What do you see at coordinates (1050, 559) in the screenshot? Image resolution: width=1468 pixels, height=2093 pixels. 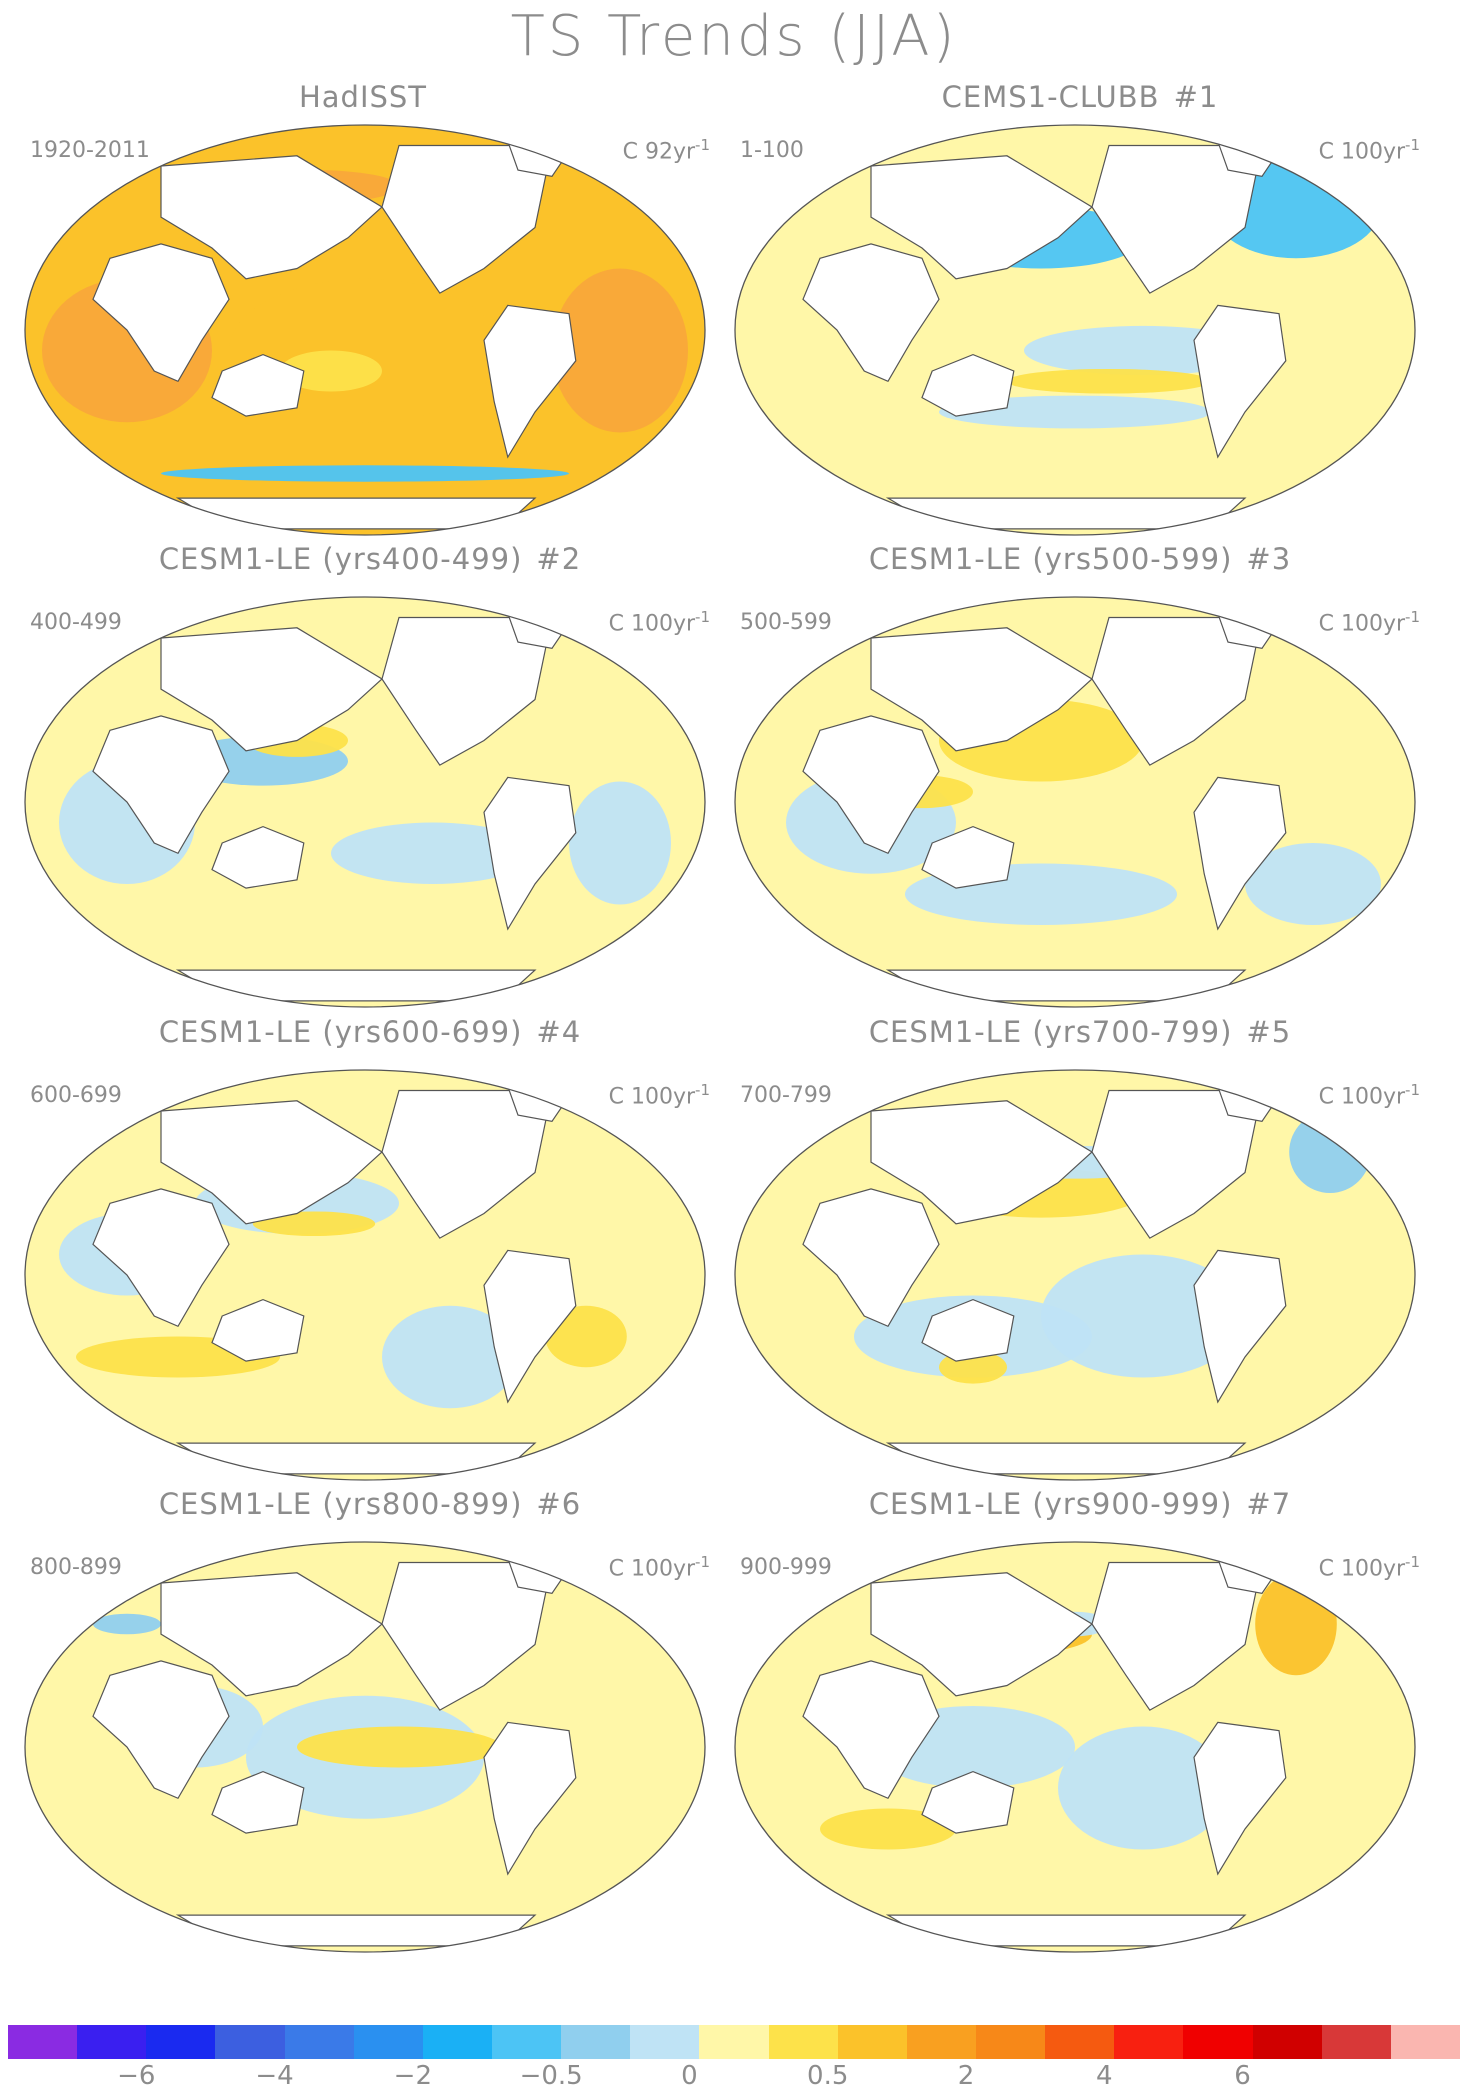 I see `panel-title-text: CESM1-LE (yrs500-599)` at bounding box center [1050, 559].